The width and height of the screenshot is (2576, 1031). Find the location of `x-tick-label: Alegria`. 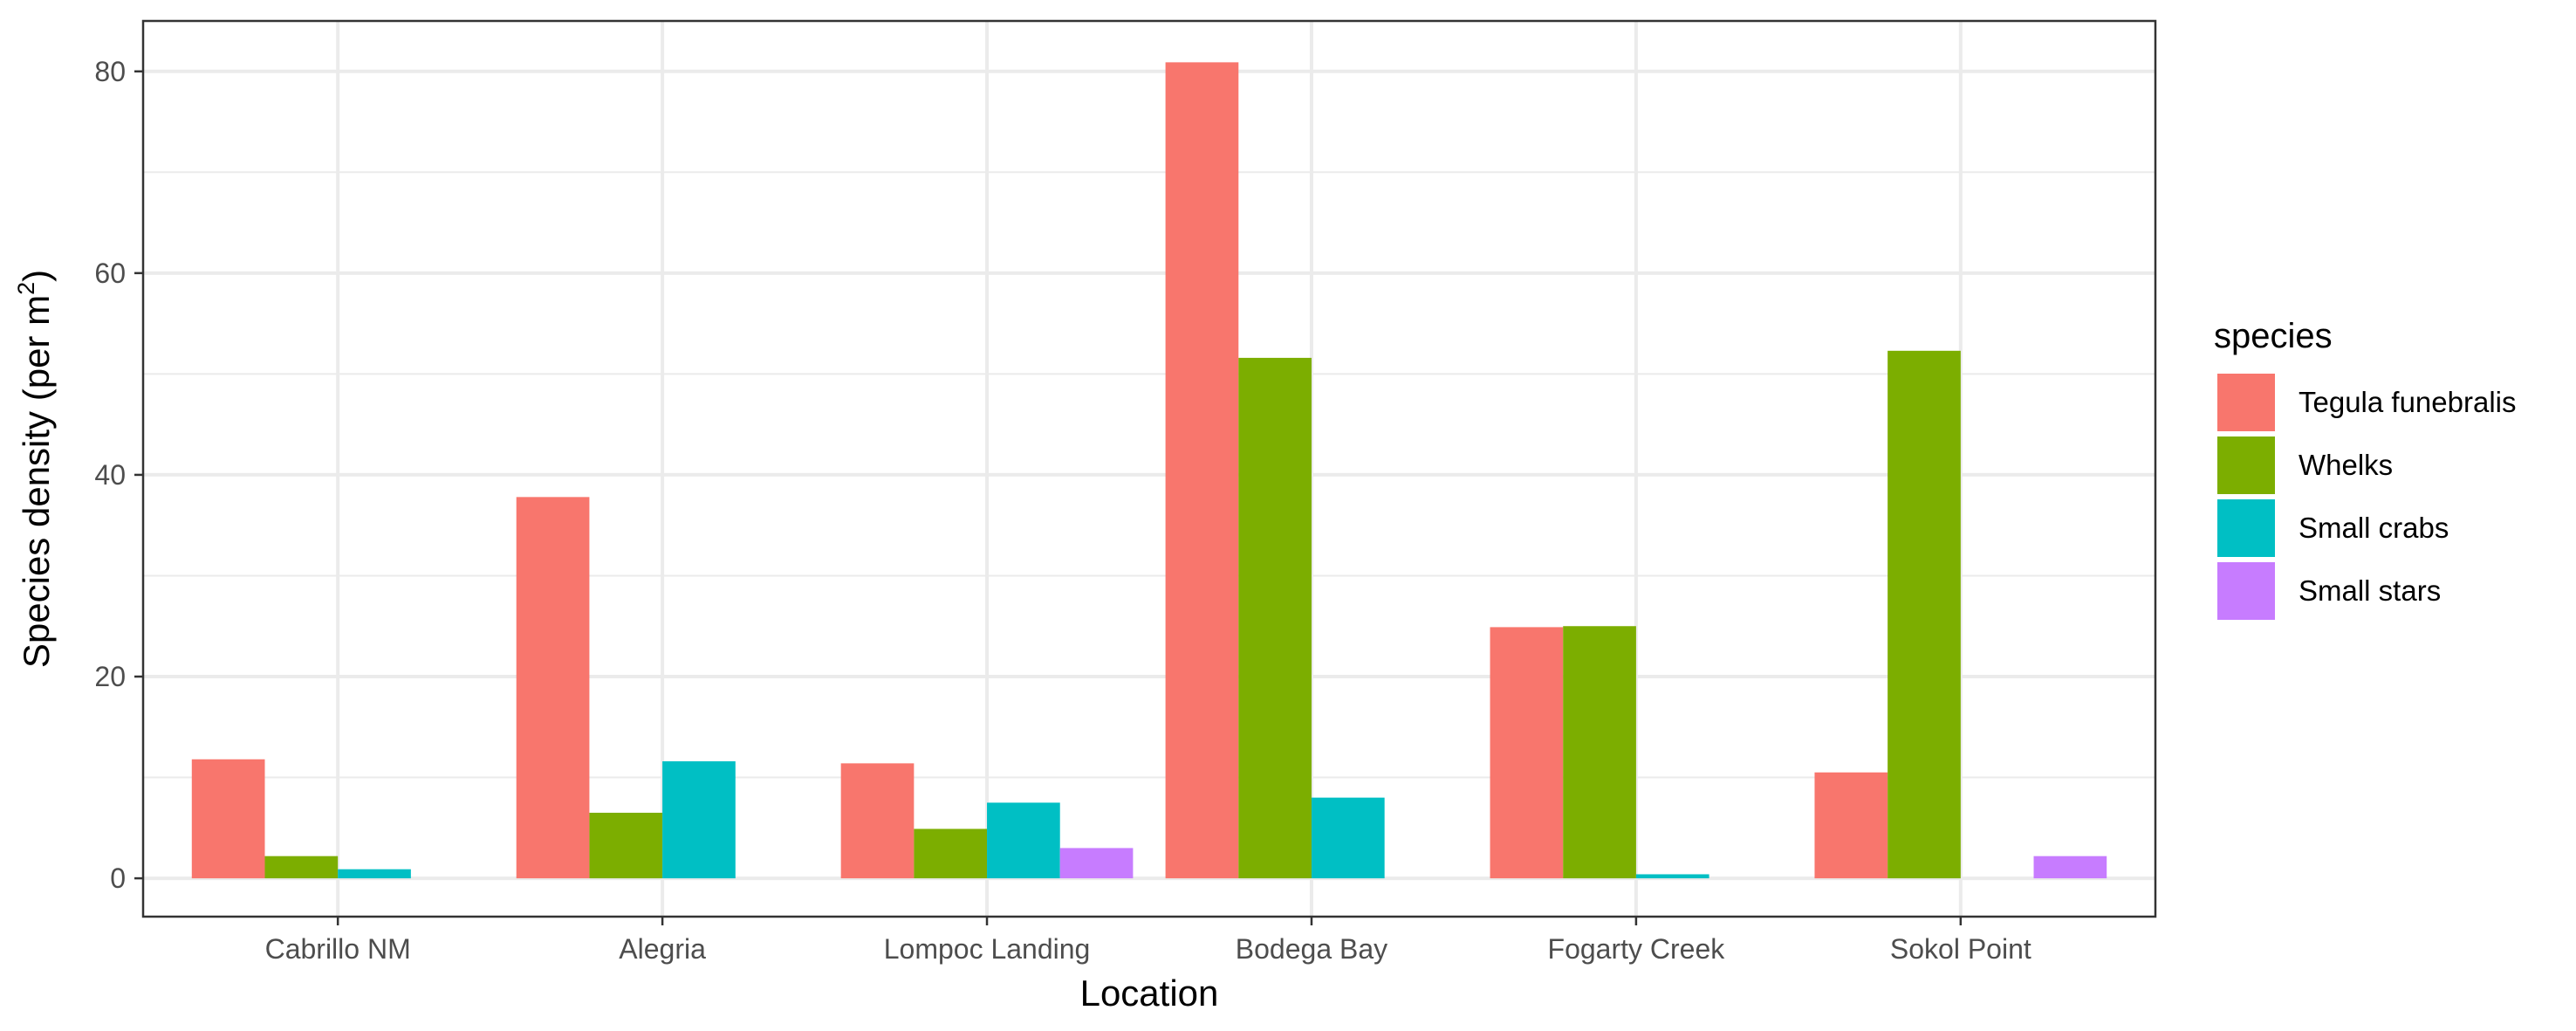

x-tick-label: Alegria is located at coordinates (663, 949).